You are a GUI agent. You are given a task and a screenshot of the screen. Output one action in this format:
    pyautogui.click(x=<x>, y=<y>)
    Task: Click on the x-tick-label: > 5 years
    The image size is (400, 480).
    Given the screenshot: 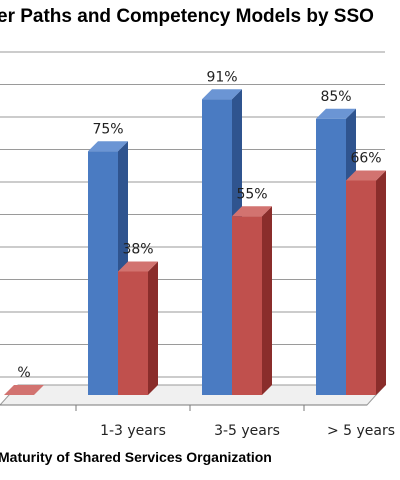 What is the action you would take?
    pyautogui.click(x=361, y=431)
    